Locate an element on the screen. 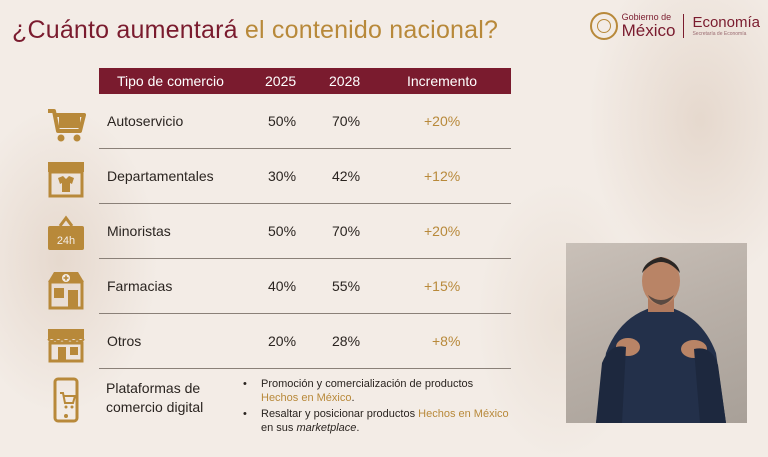 Image resolution: width=768 pixels, height=457 pixels. interpreter-video is located at coordinates (656, 333).